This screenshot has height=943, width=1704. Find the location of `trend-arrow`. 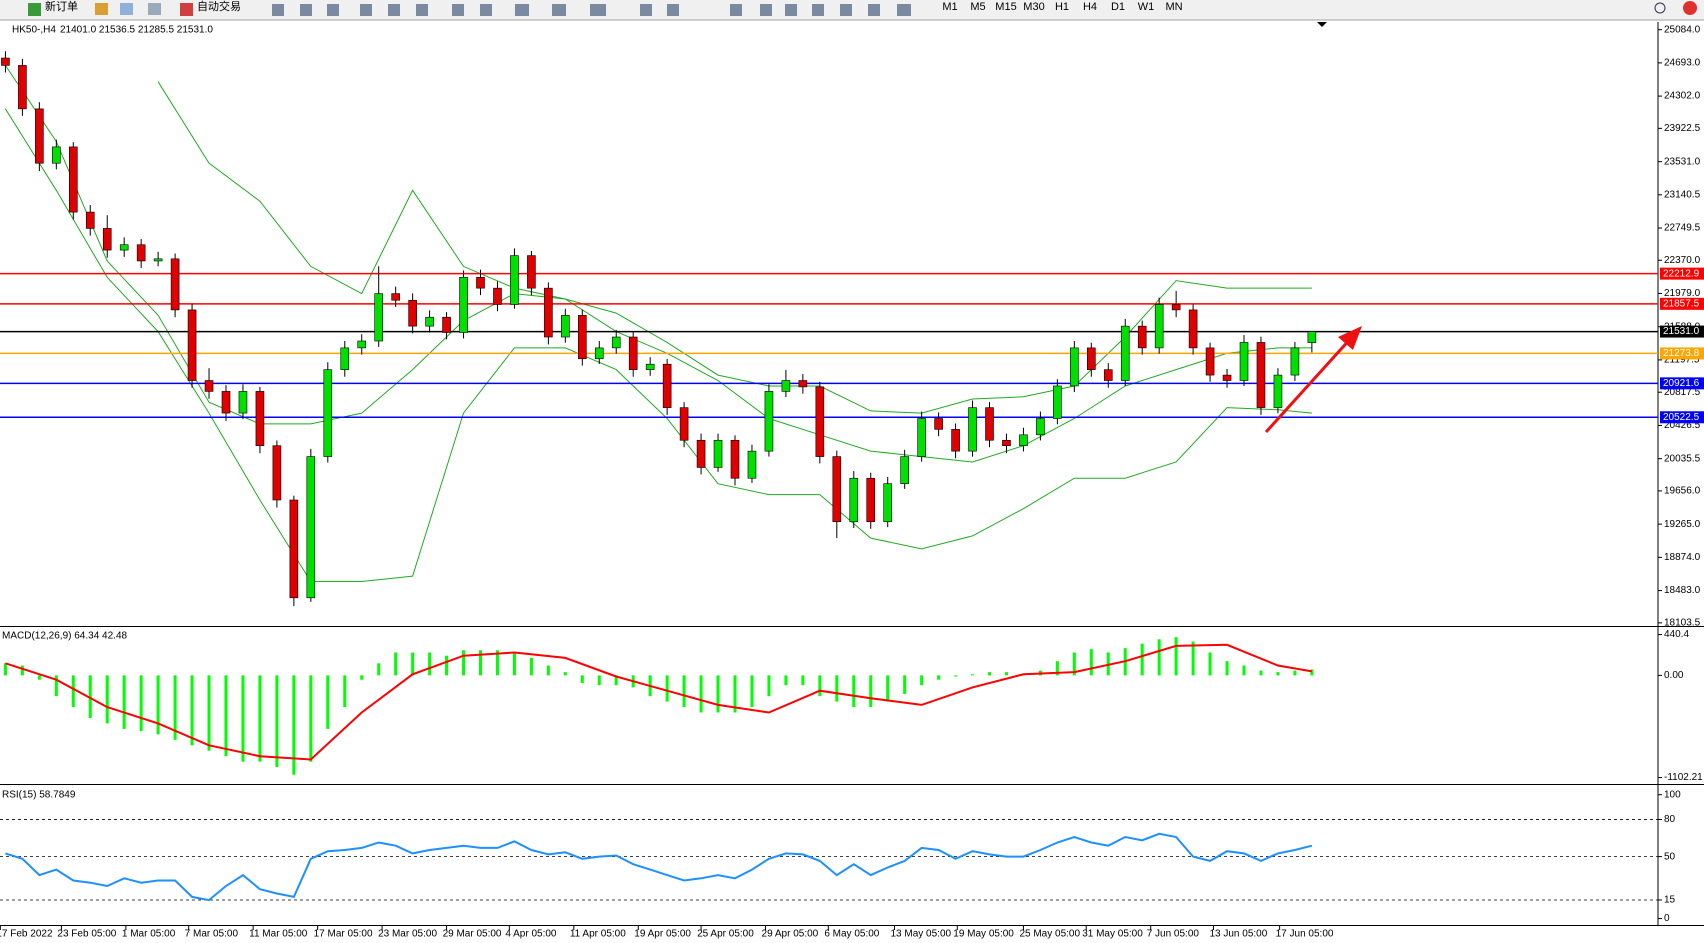

trend-arrow is located at coordinates (1309, 384).